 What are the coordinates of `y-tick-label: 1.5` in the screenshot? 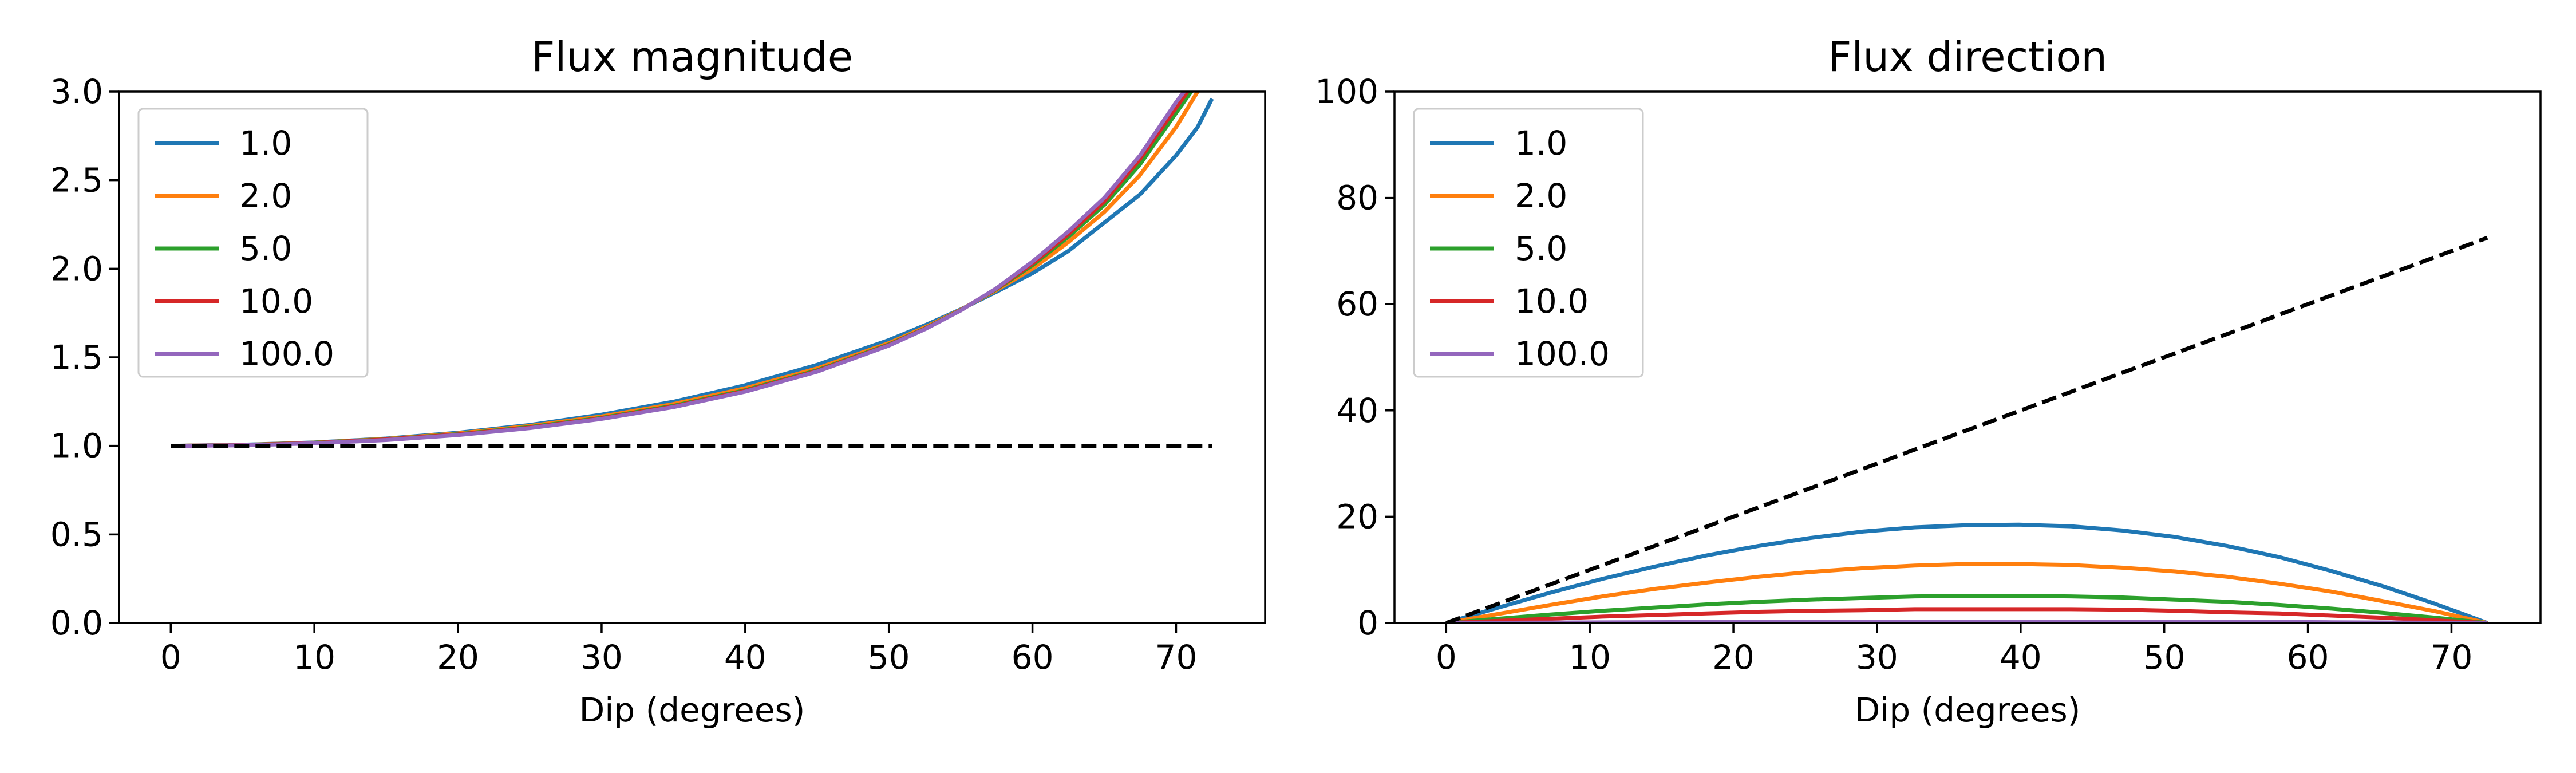 It's located at (76, 357).